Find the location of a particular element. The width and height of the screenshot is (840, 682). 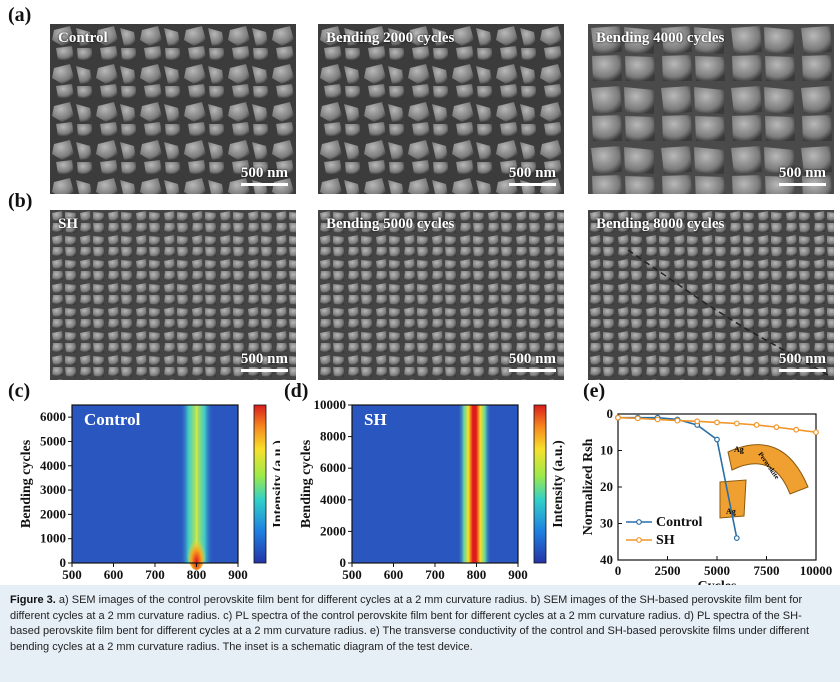

y-axis-title: Normalized Rsh is located at coordinates (588, 486).